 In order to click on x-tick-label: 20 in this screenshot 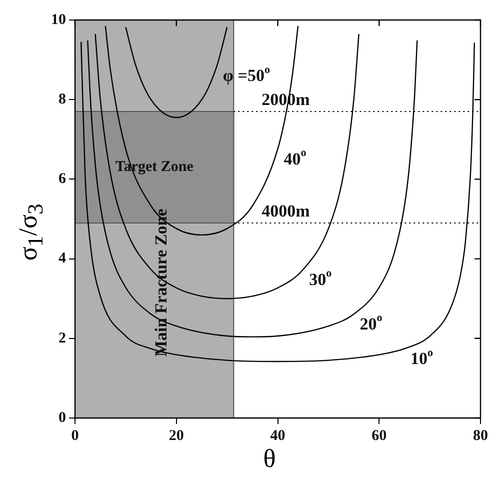, I will do `click(176, 436)`.